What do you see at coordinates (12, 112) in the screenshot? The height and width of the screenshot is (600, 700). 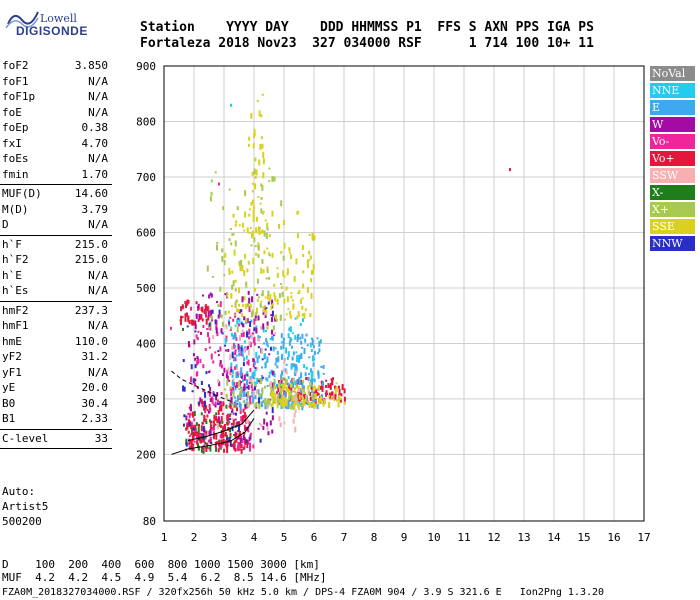 I see `param-name: foE` at bounding box center [12, 112].